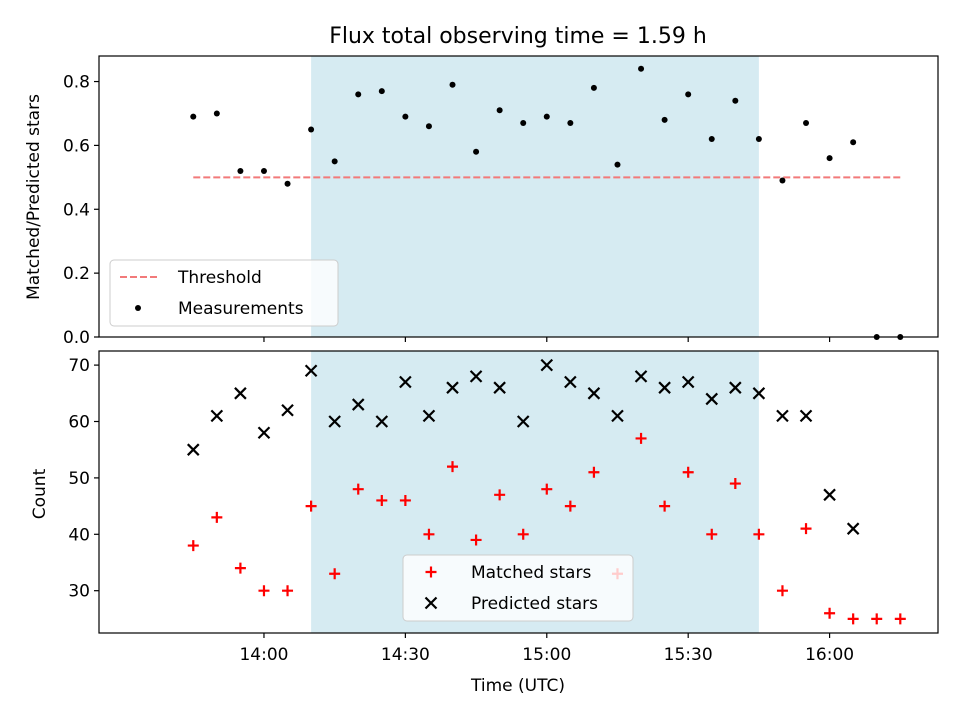  Describe the element at coordinates (76, 146) in the screenshot. I see `top-y-tick-label: 0.6` at that location.